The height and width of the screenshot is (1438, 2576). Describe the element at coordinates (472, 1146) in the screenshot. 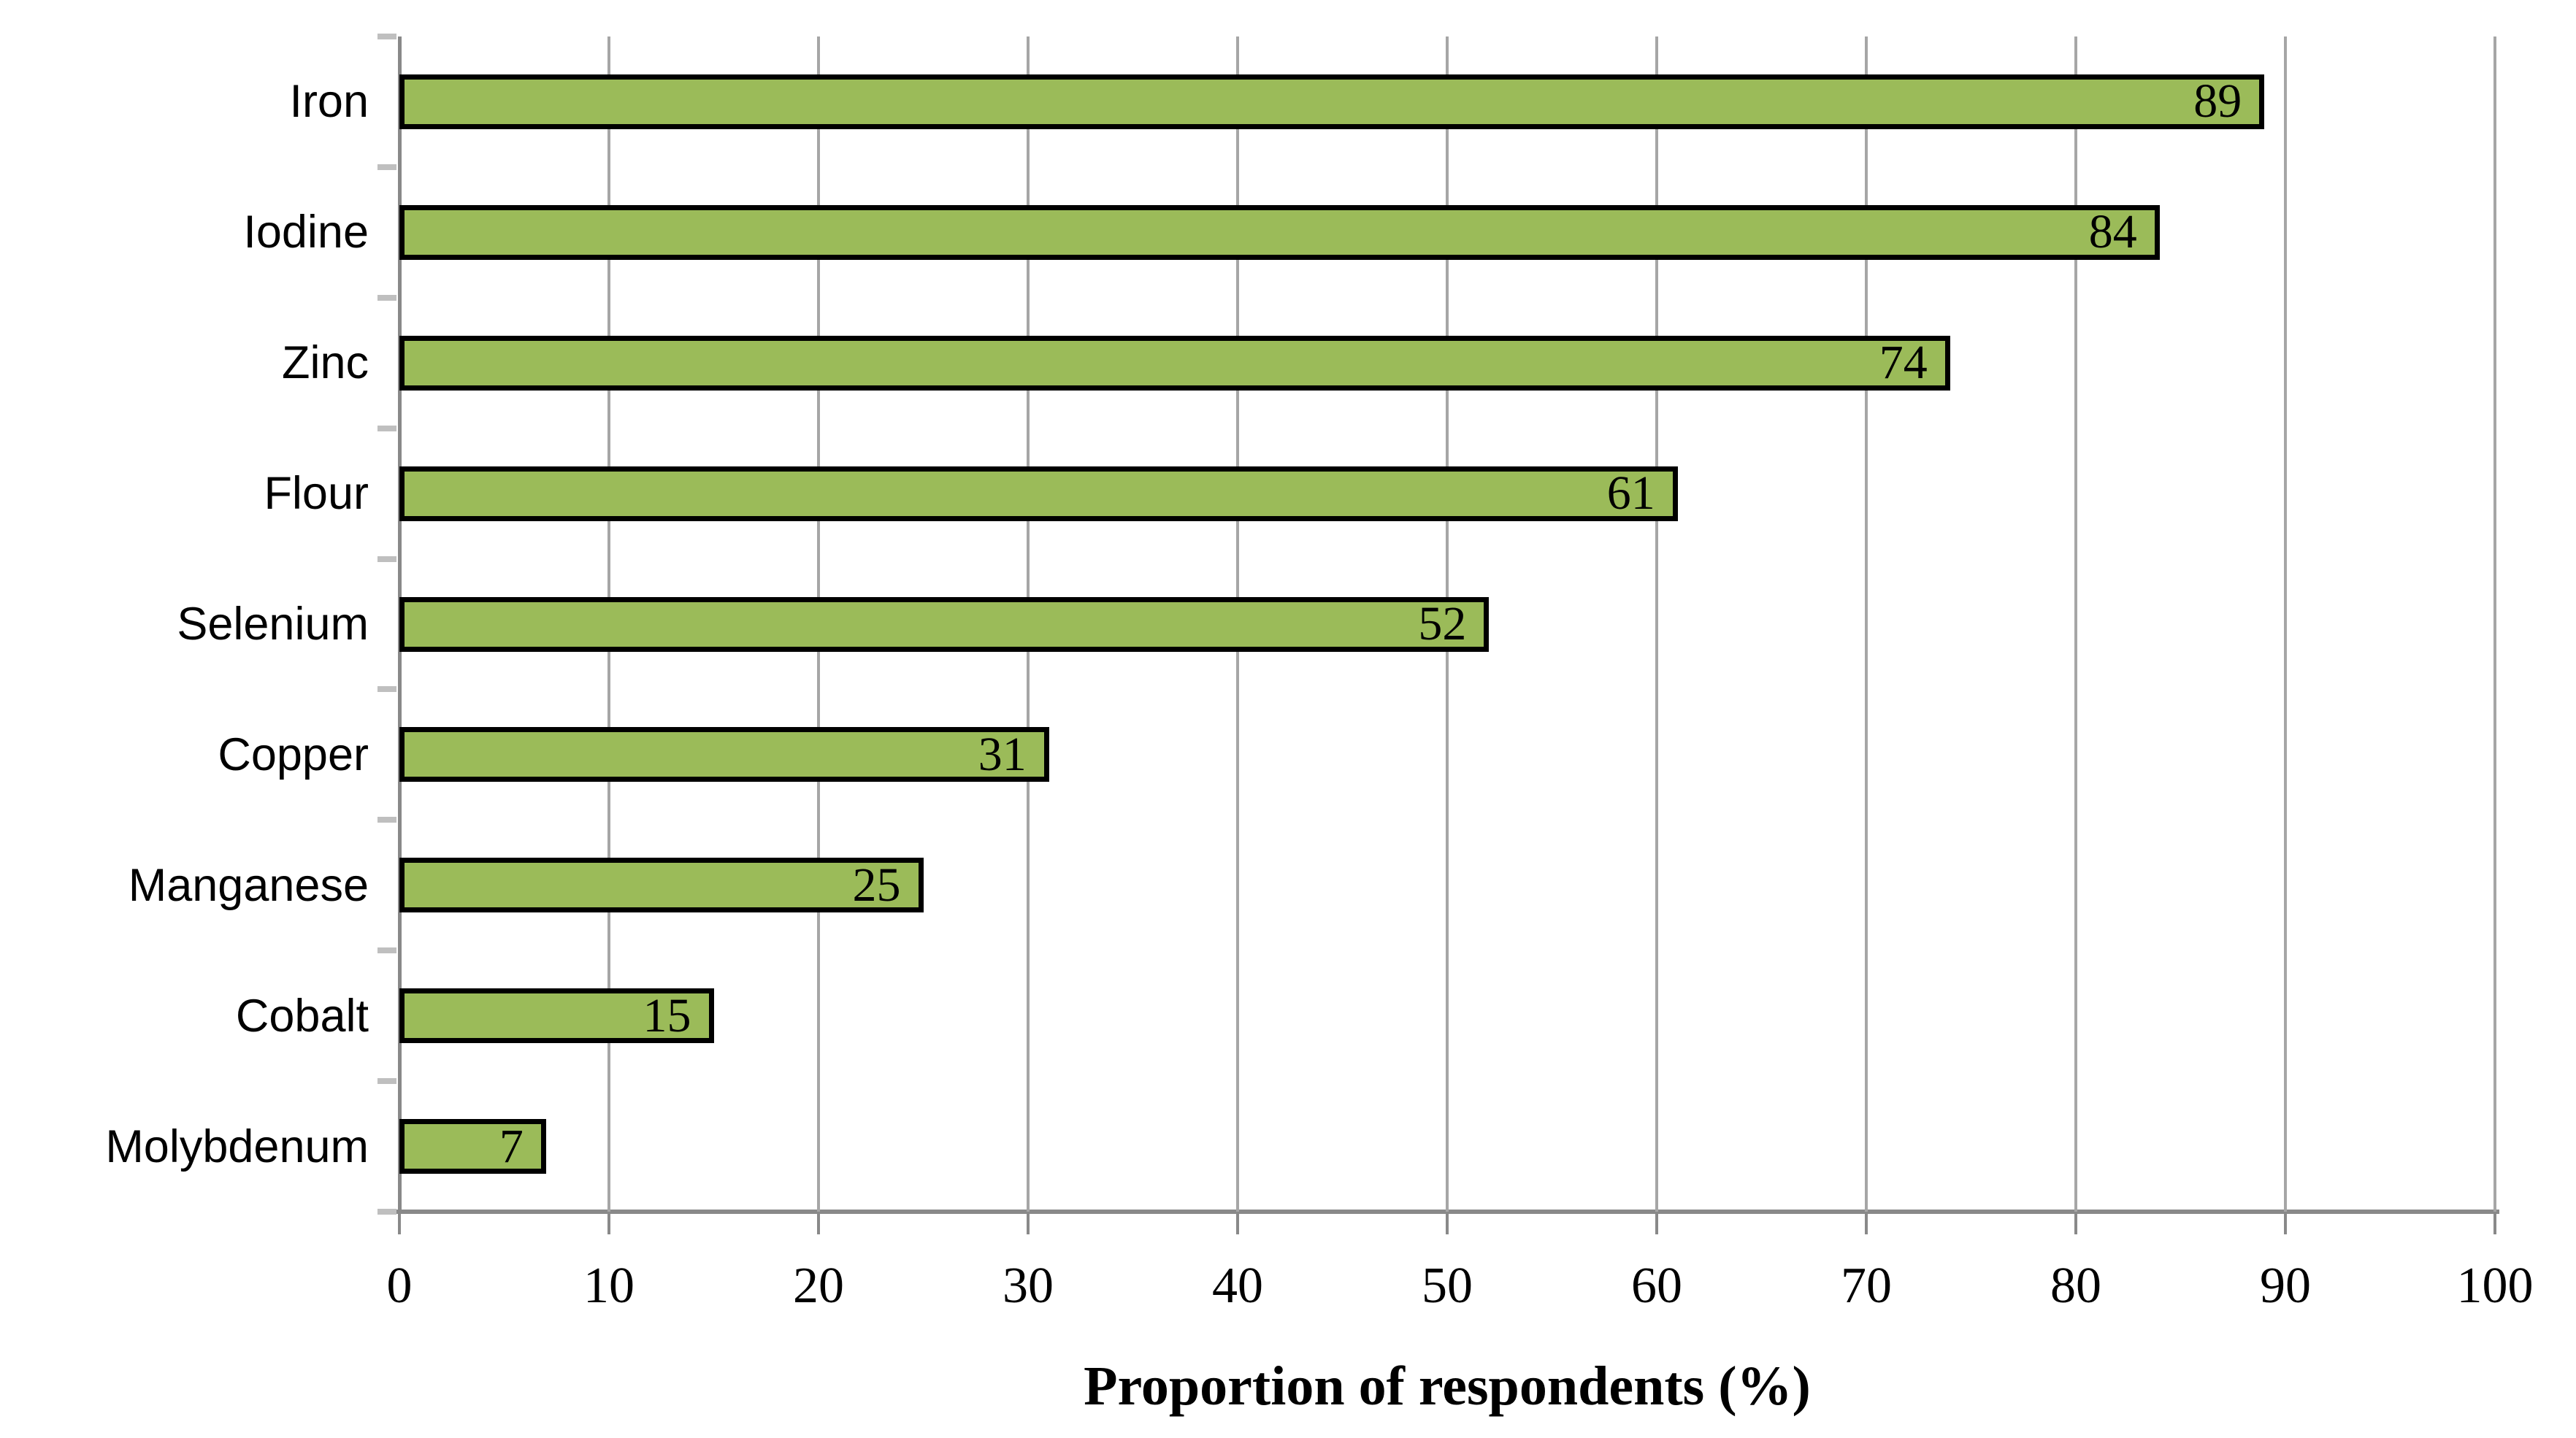

I see `bar: 7` at that location.